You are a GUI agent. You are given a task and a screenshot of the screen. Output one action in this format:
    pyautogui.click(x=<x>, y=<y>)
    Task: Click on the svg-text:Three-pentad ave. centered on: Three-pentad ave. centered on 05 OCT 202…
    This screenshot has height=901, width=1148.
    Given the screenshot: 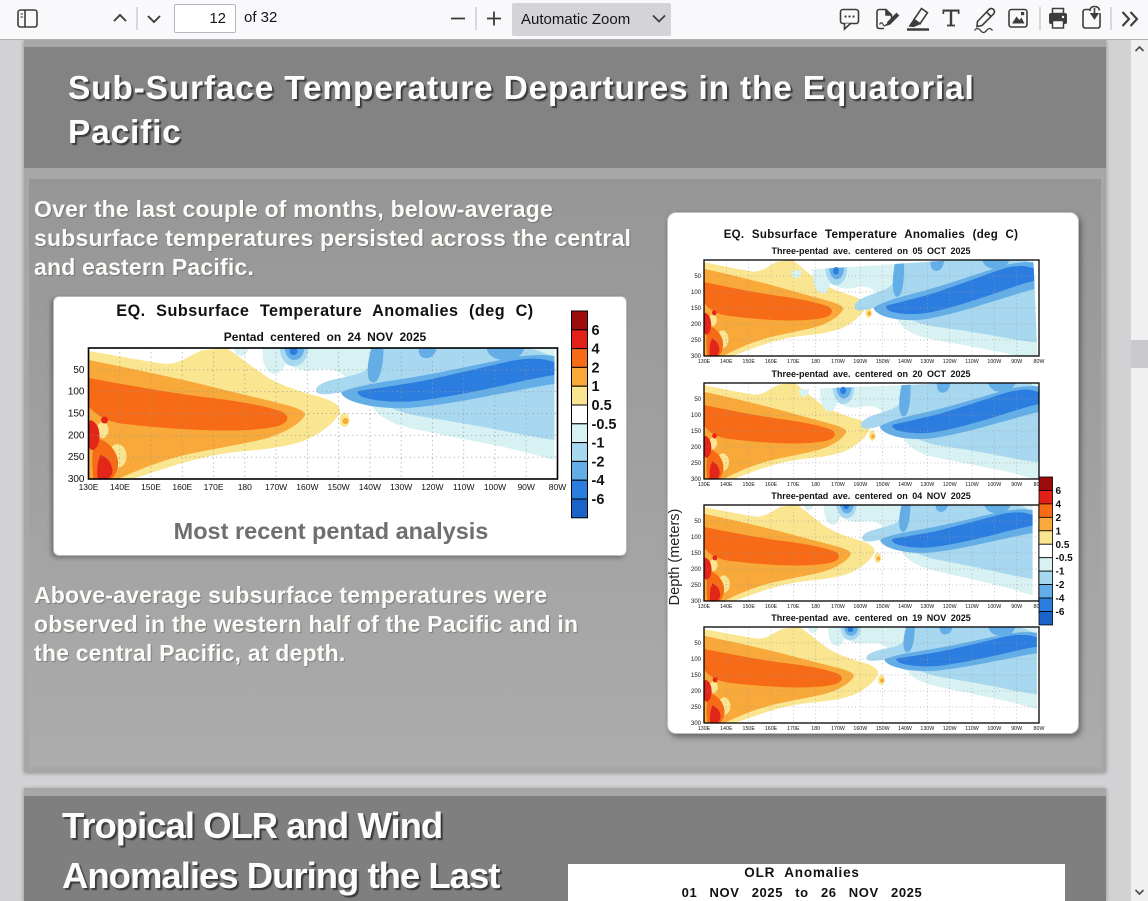 What is the action you would take?
    pyautogui.click(x=870, y=251)
    